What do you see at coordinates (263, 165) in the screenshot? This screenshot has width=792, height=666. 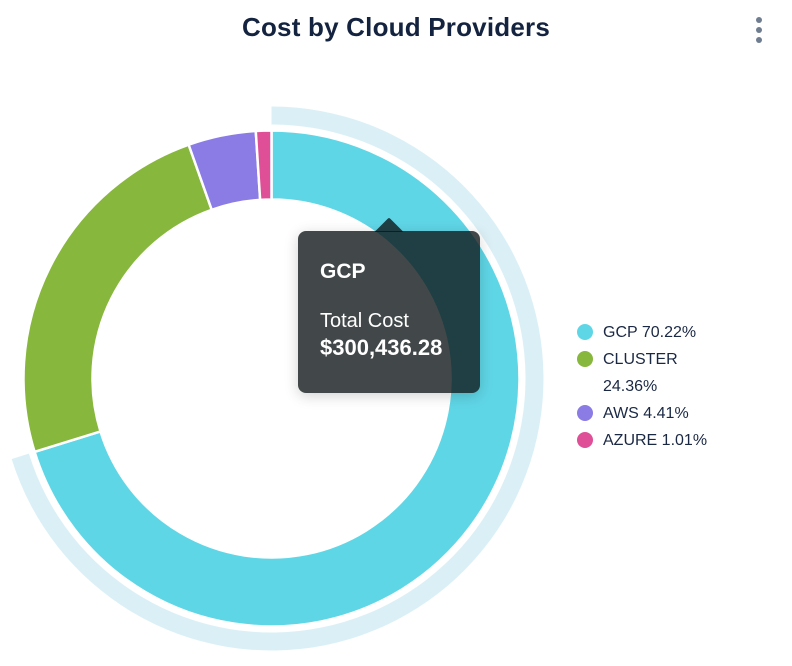 I see `slice-azure` at bounding box center [263, 165].